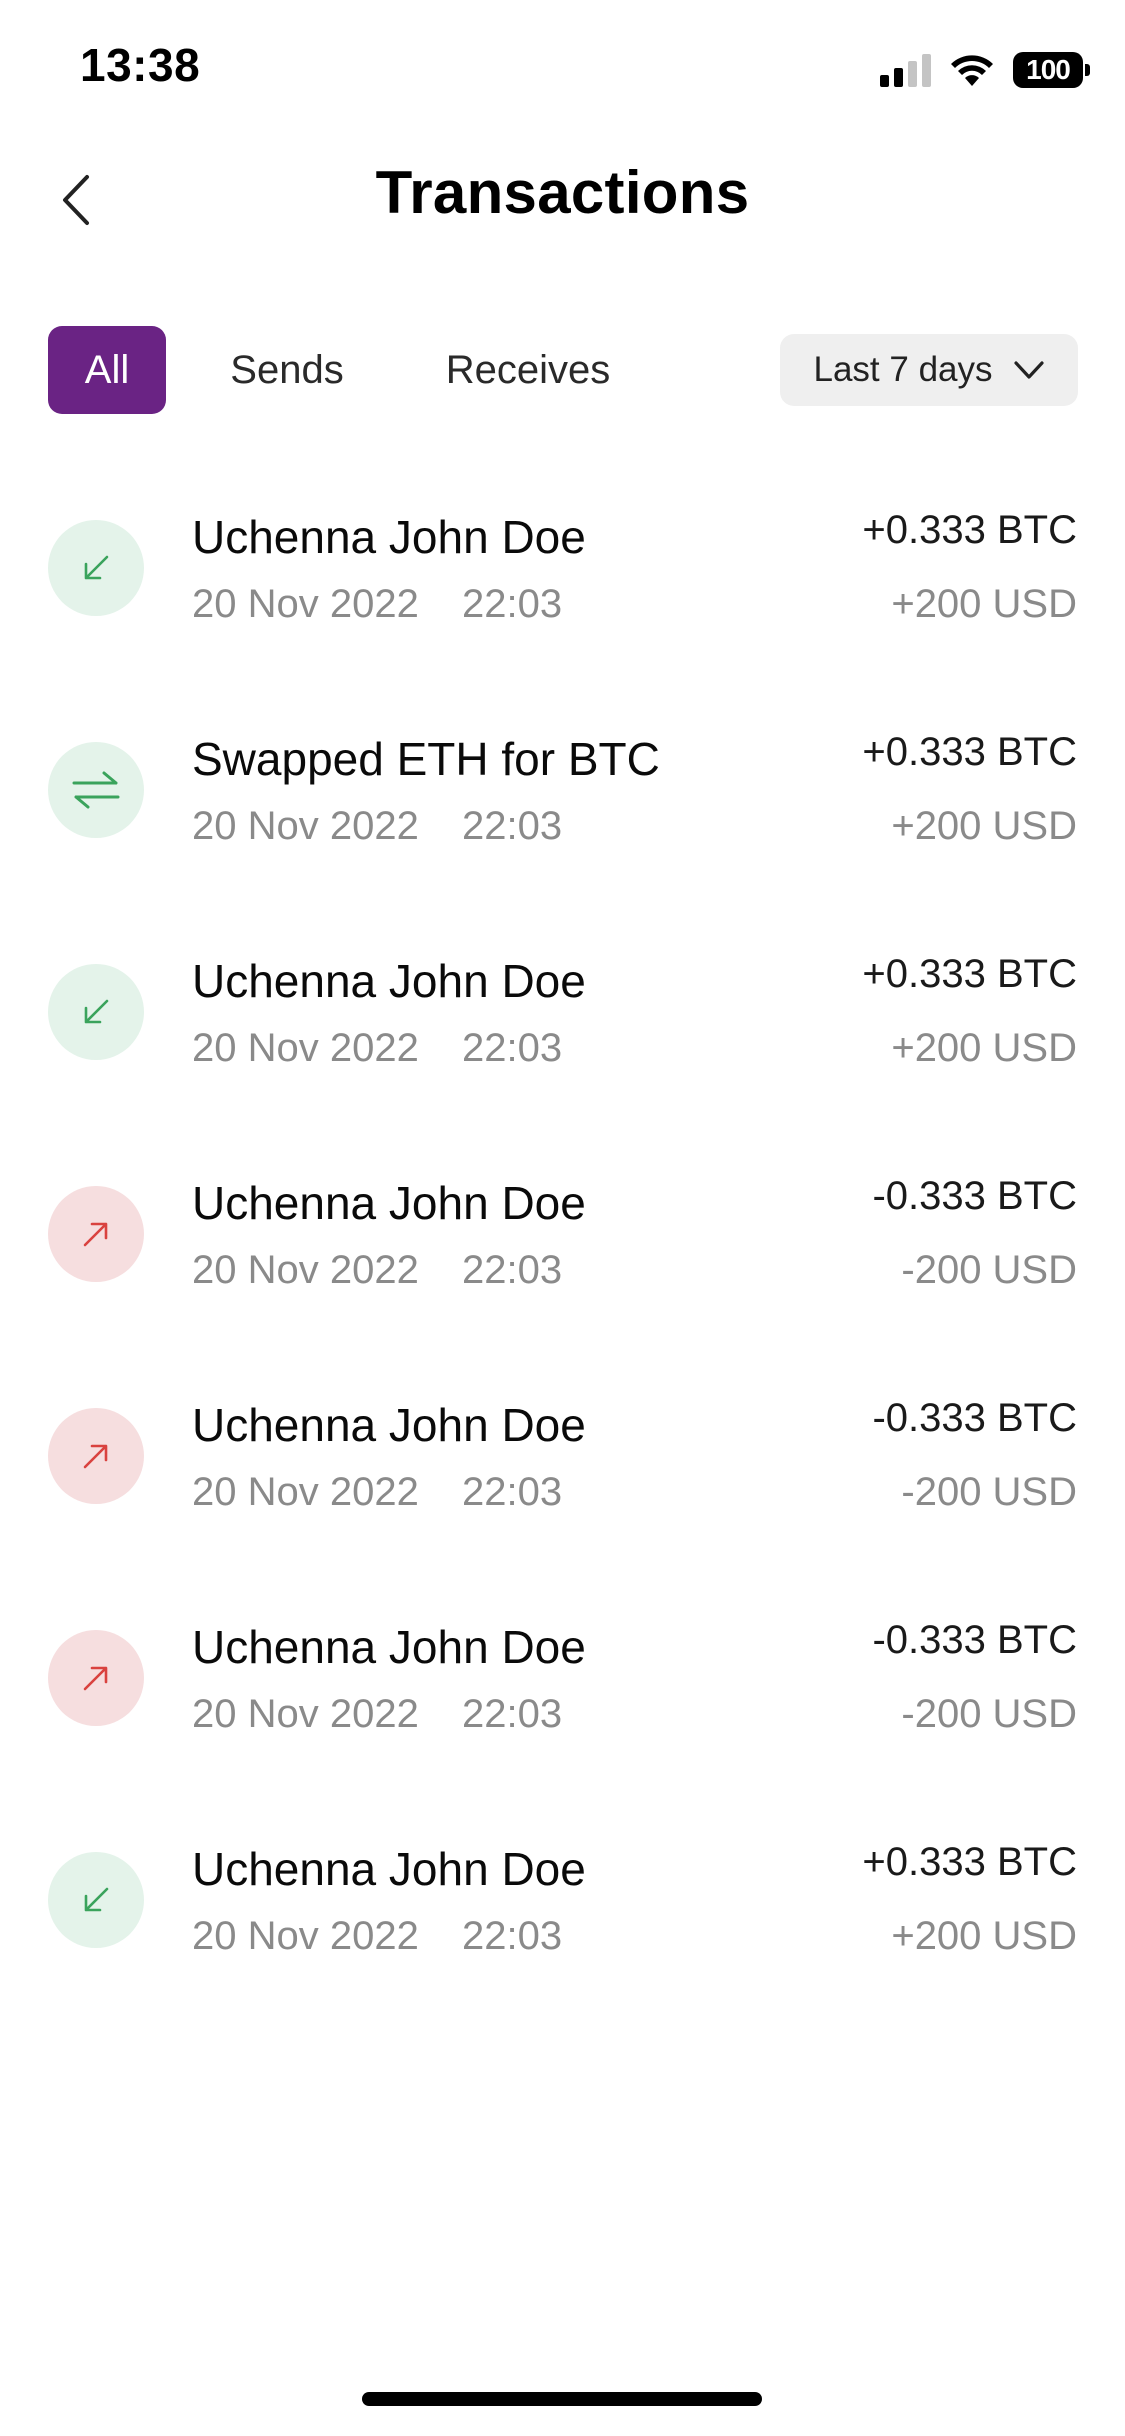  I want to click on tab-receives: Receives, so click(528, 369).